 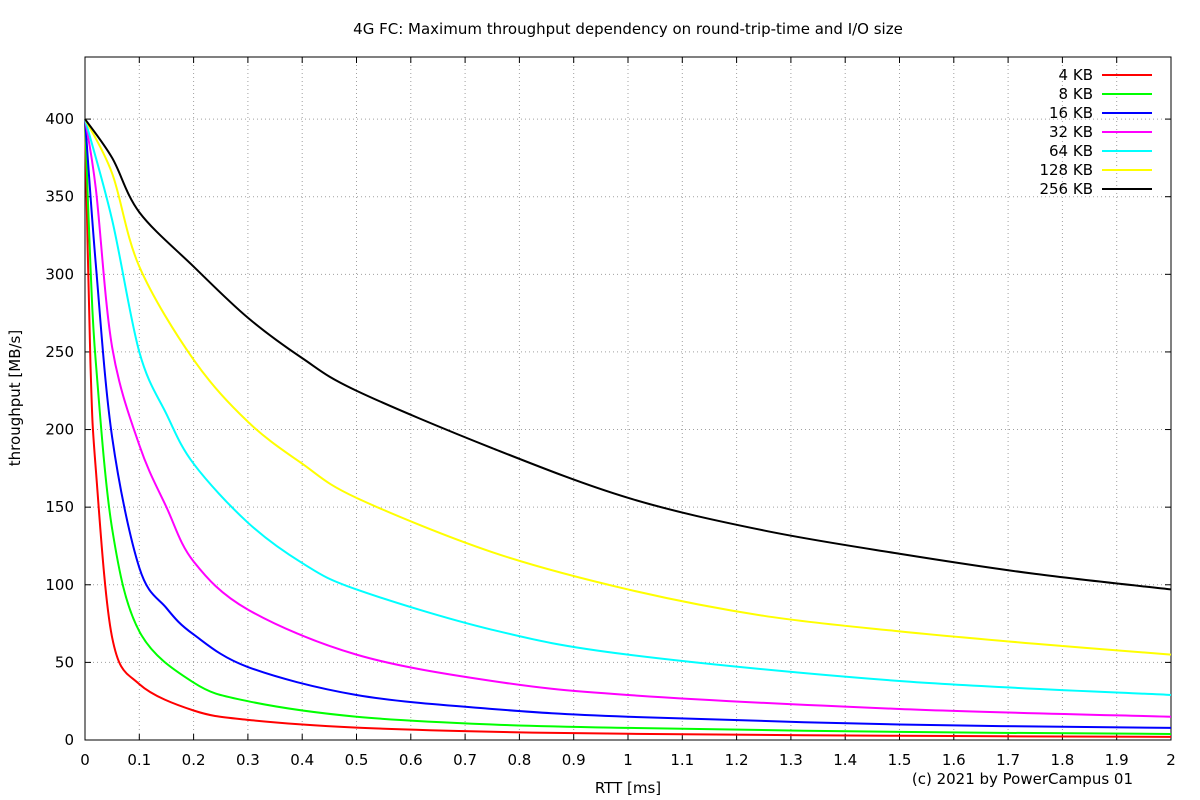 I want to click on y-axis-label: throughput [MB/s], so click(x=15, y=398).